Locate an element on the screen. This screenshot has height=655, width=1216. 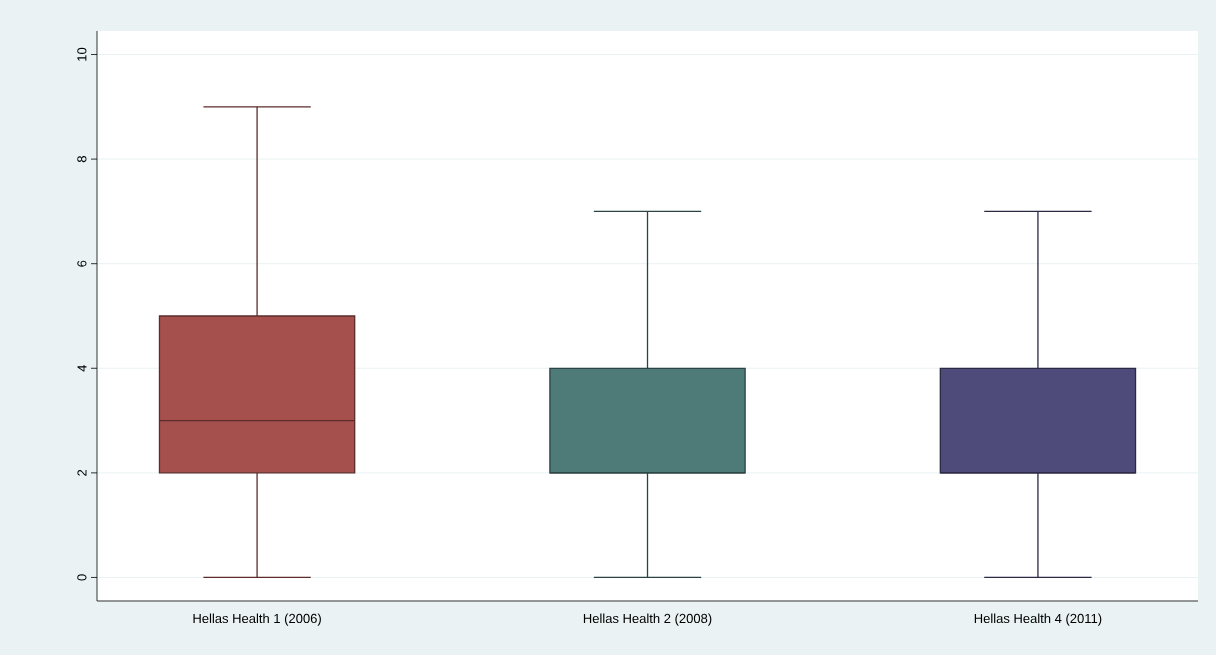
y-tick-label: 0 is located at coordinates (82, 577).